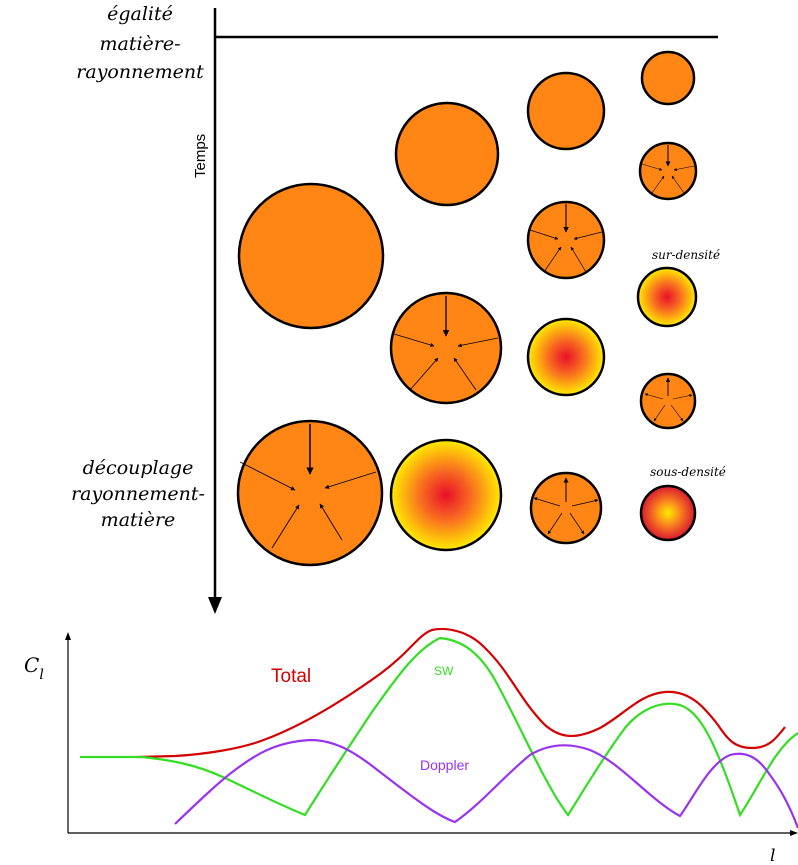  What do you see at coordinates (444, 765) in the screenshot?
I see `curve-doppler-label: Doppler` at bounding box center [444, 765].